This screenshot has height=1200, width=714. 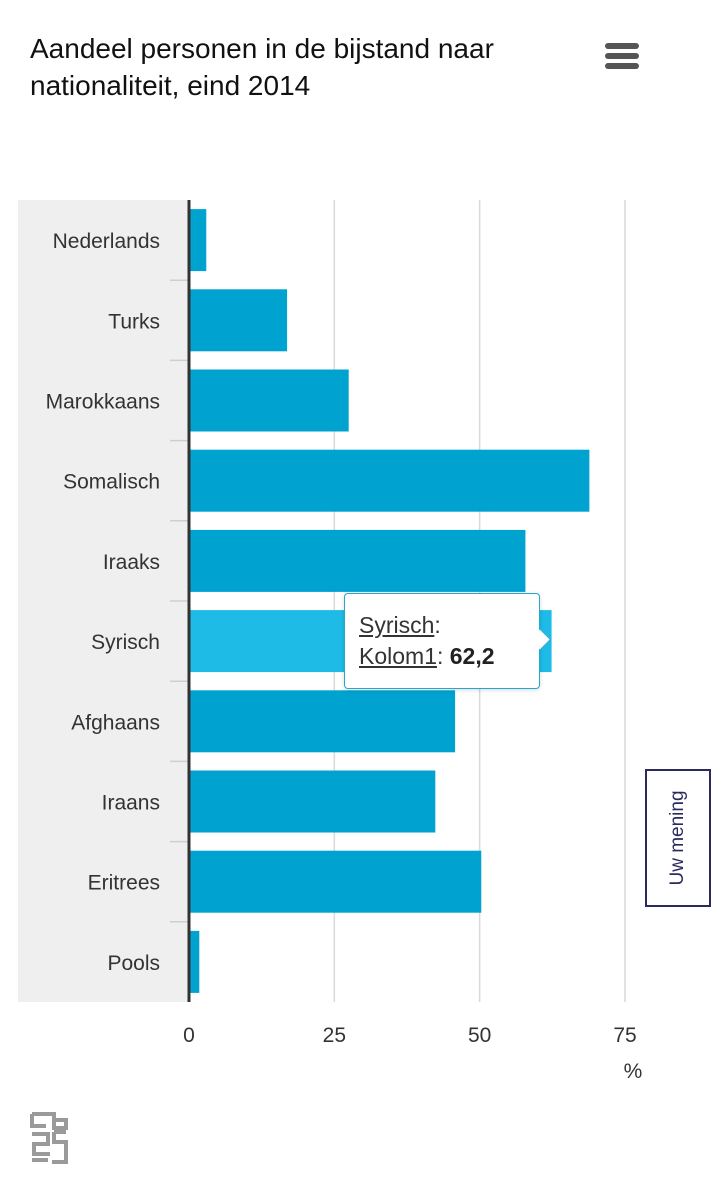 I want to click on tooltip-value: 62,2, so click(x=472, y=656).